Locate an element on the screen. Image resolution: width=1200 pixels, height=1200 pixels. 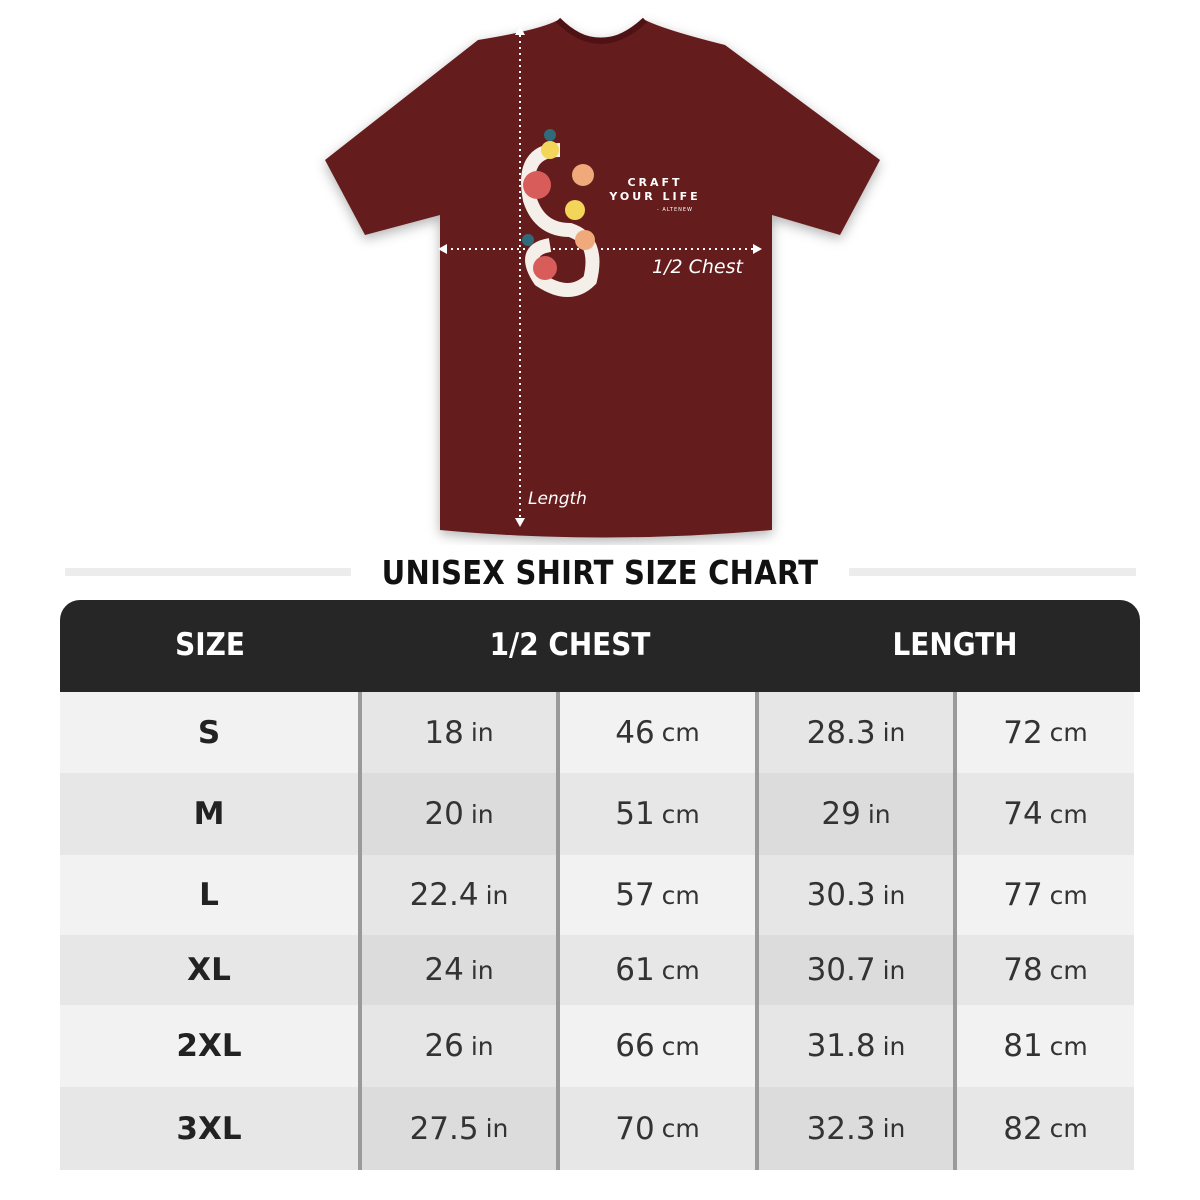
size-cell: 3XL is located at coordinates (209, 1128).